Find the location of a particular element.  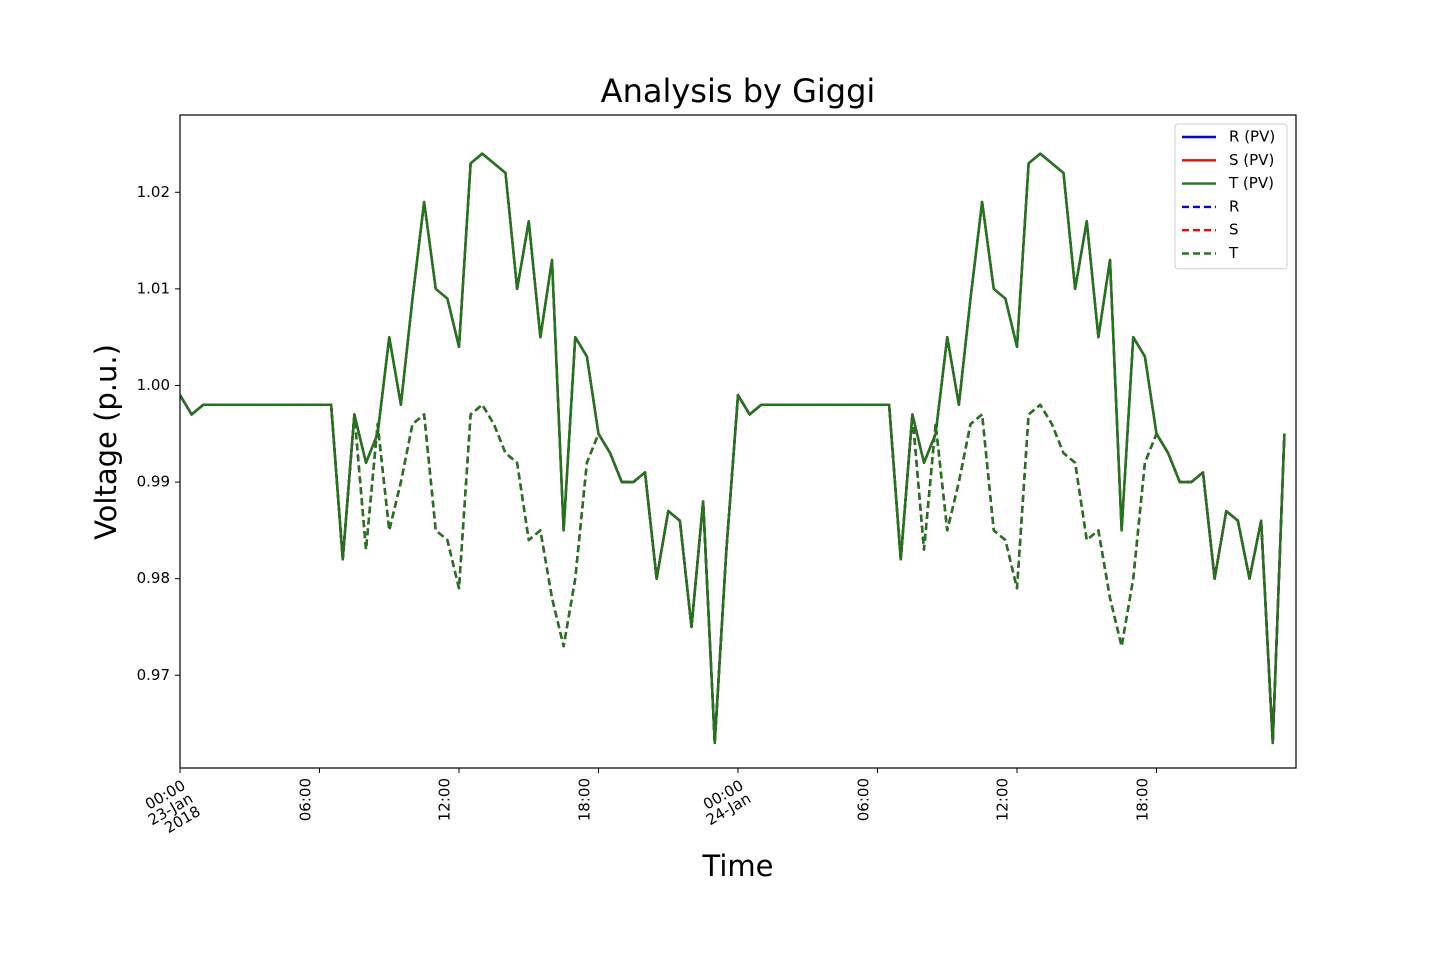

y-axis-label: Voltage (p.u.) is located at coordinates (106, 442).